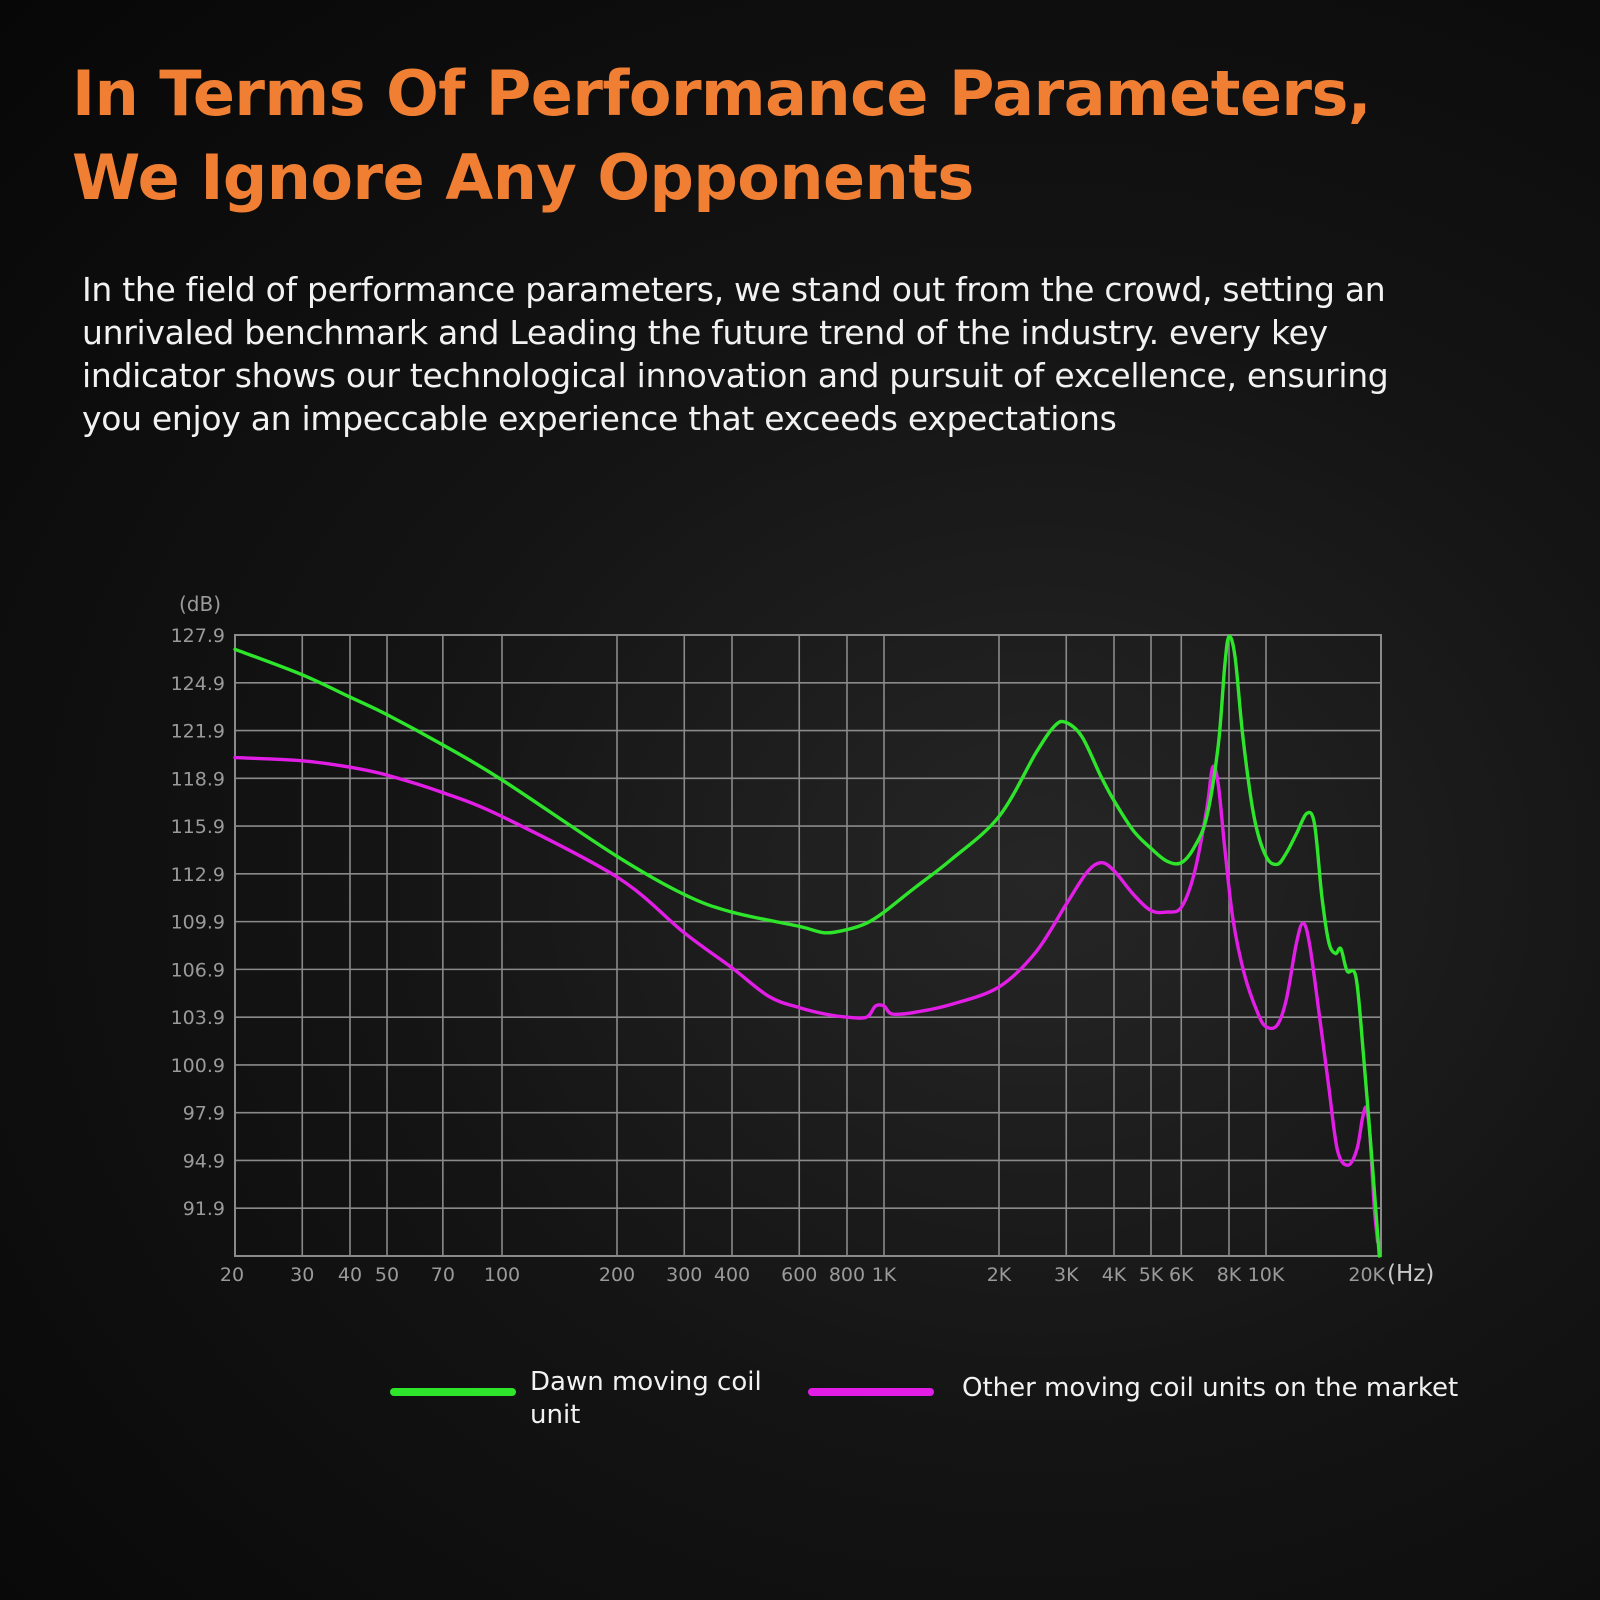  What do you see at coordinates (617, 1275) in the screenshot?
I see `x-tick-label: 200` at bounding box center [617, 1275].